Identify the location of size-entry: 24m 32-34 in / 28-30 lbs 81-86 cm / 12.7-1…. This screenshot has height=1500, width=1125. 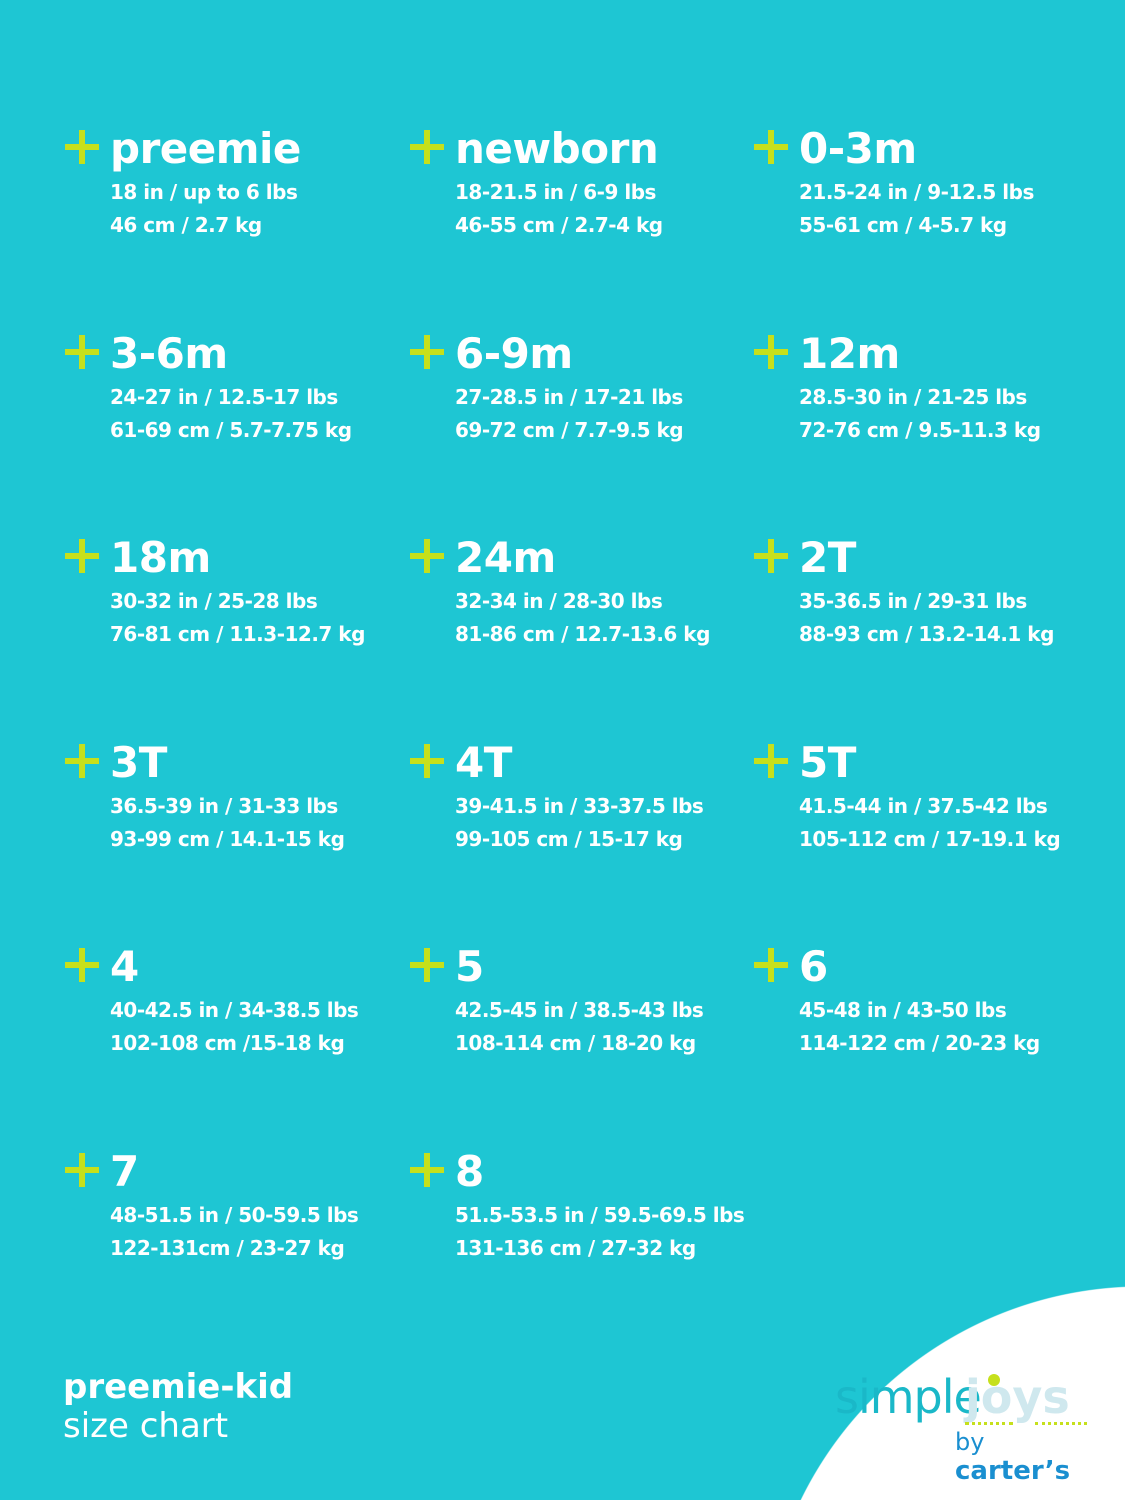
(582, 633).